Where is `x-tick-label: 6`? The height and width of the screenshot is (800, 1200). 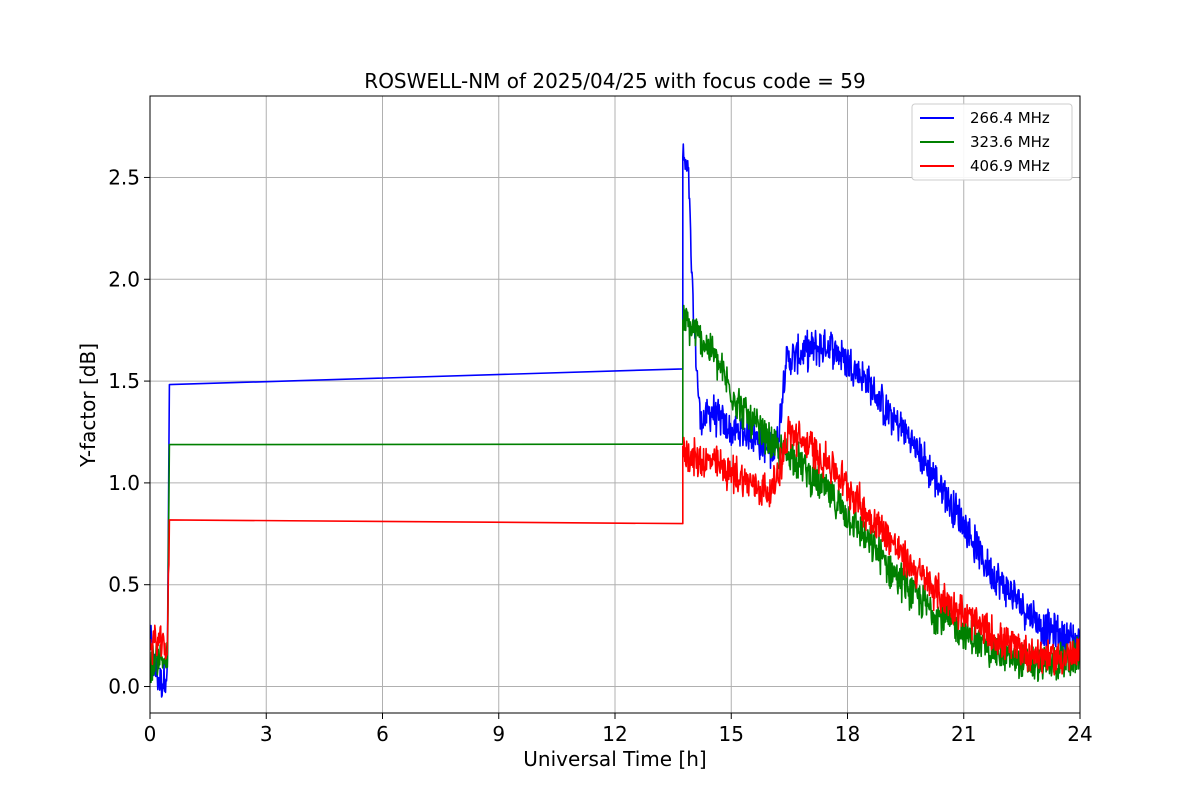
x-tick-label: 6 is located at coordinates (382, 734).